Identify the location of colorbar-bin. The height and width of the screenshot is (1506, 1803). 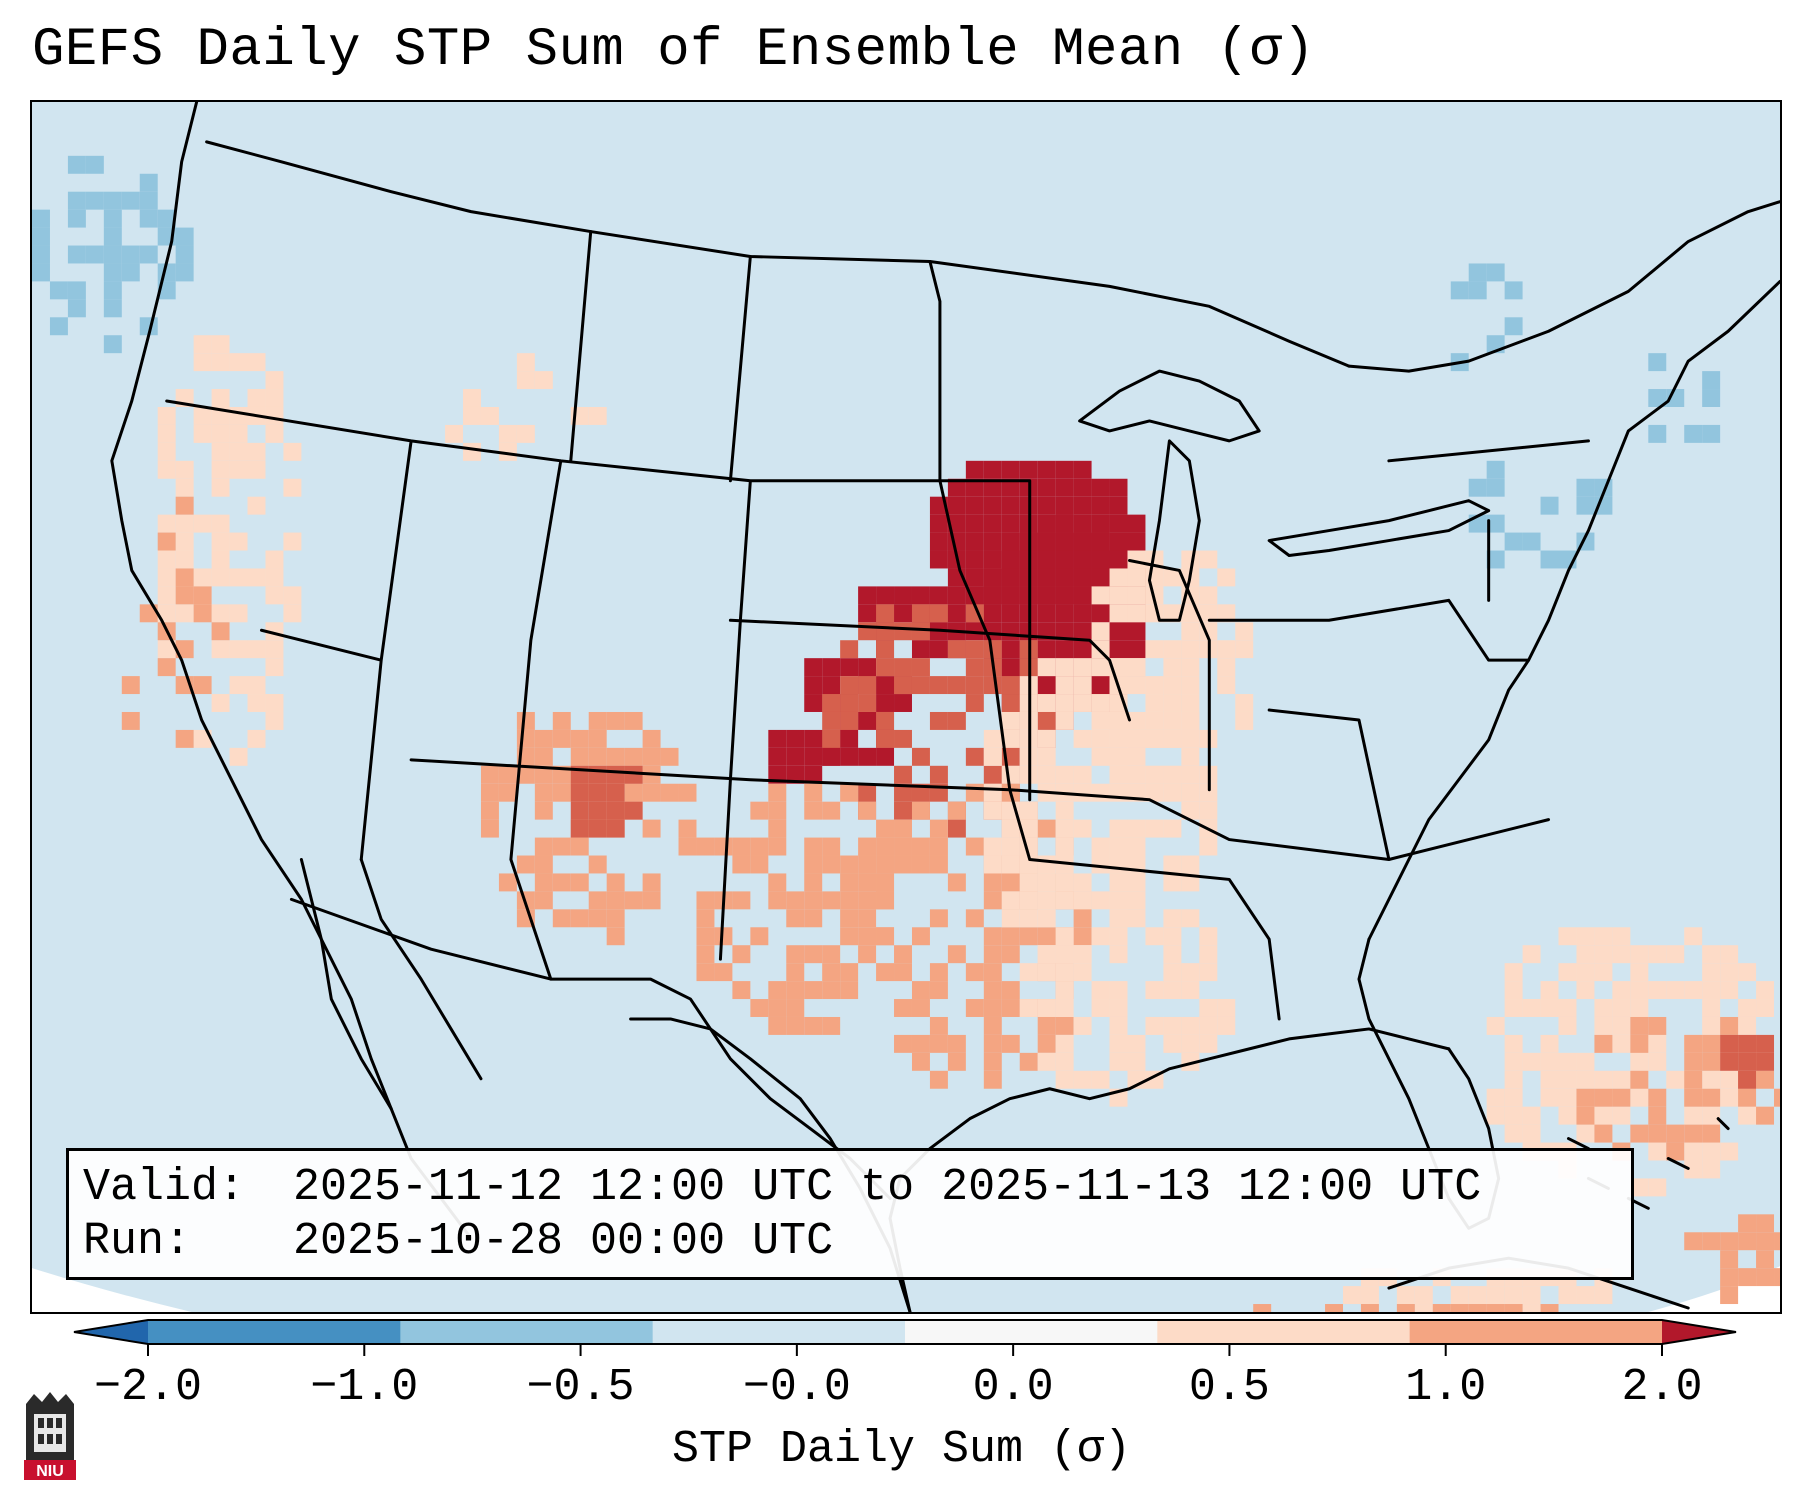
(1536, 1332).